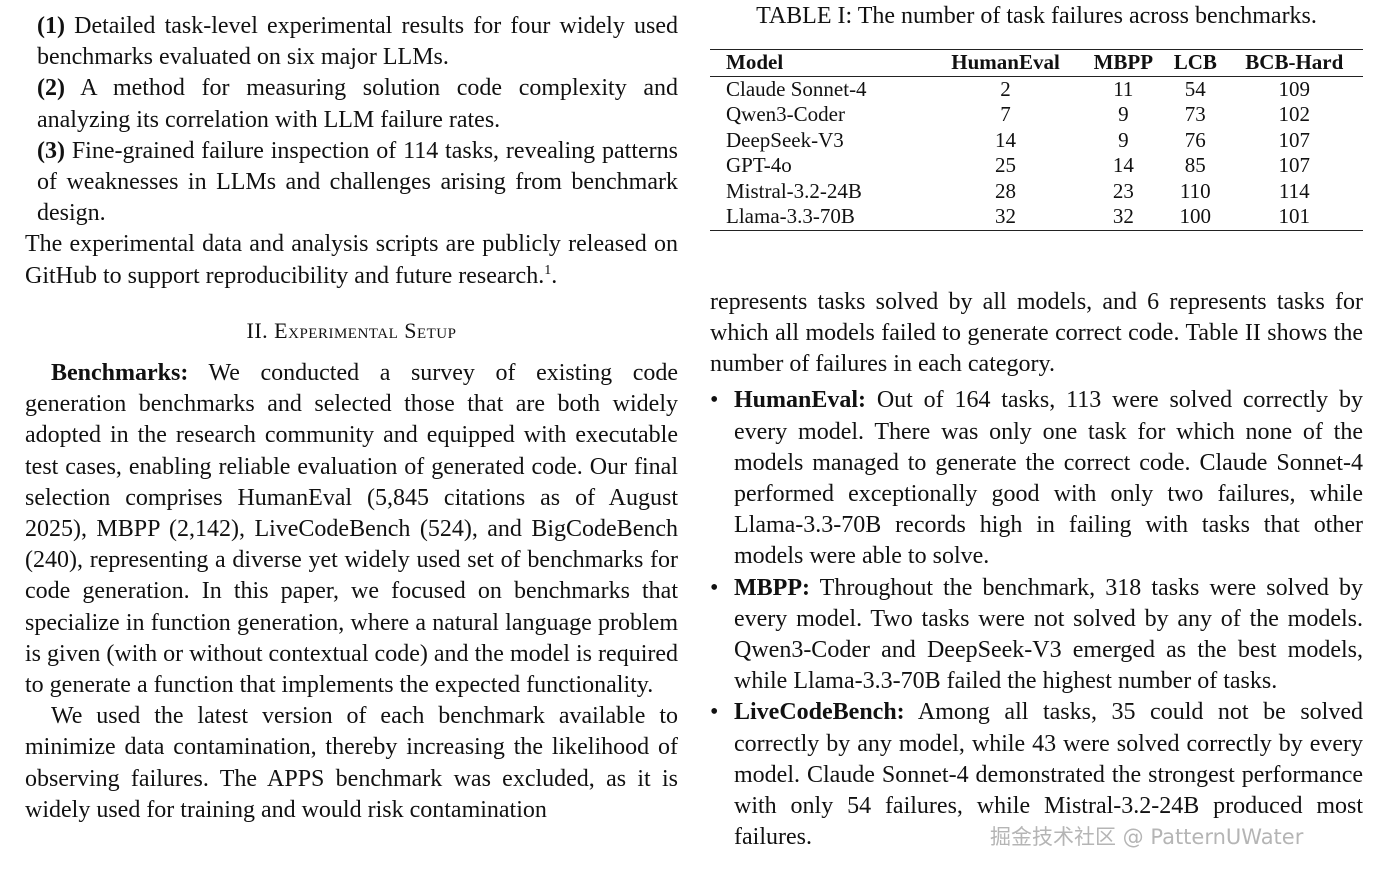  Describe the element at coordinates (1005, 63) in the screenshot. I see `column-header: HumanEval` at that location.